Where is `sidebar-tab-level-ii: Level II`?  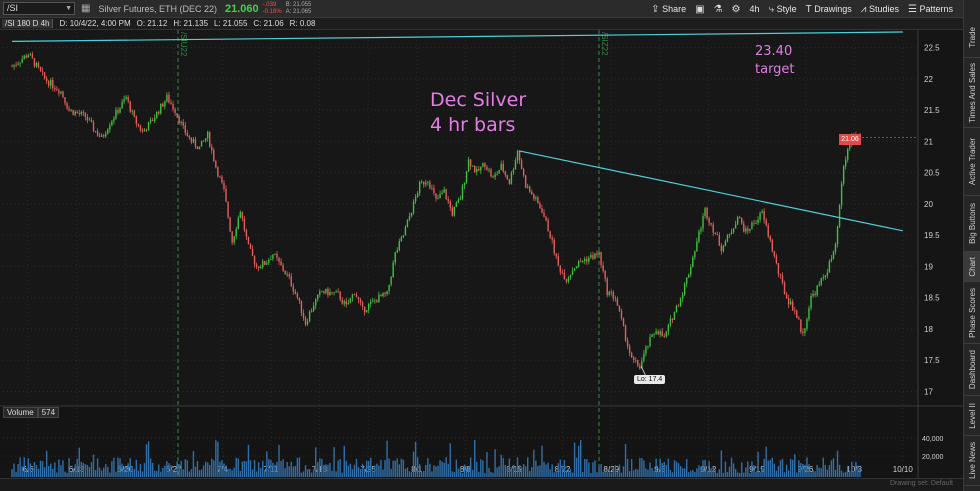 sidebar-tab-level-ii: Level II is located at coordinates (972, 416).